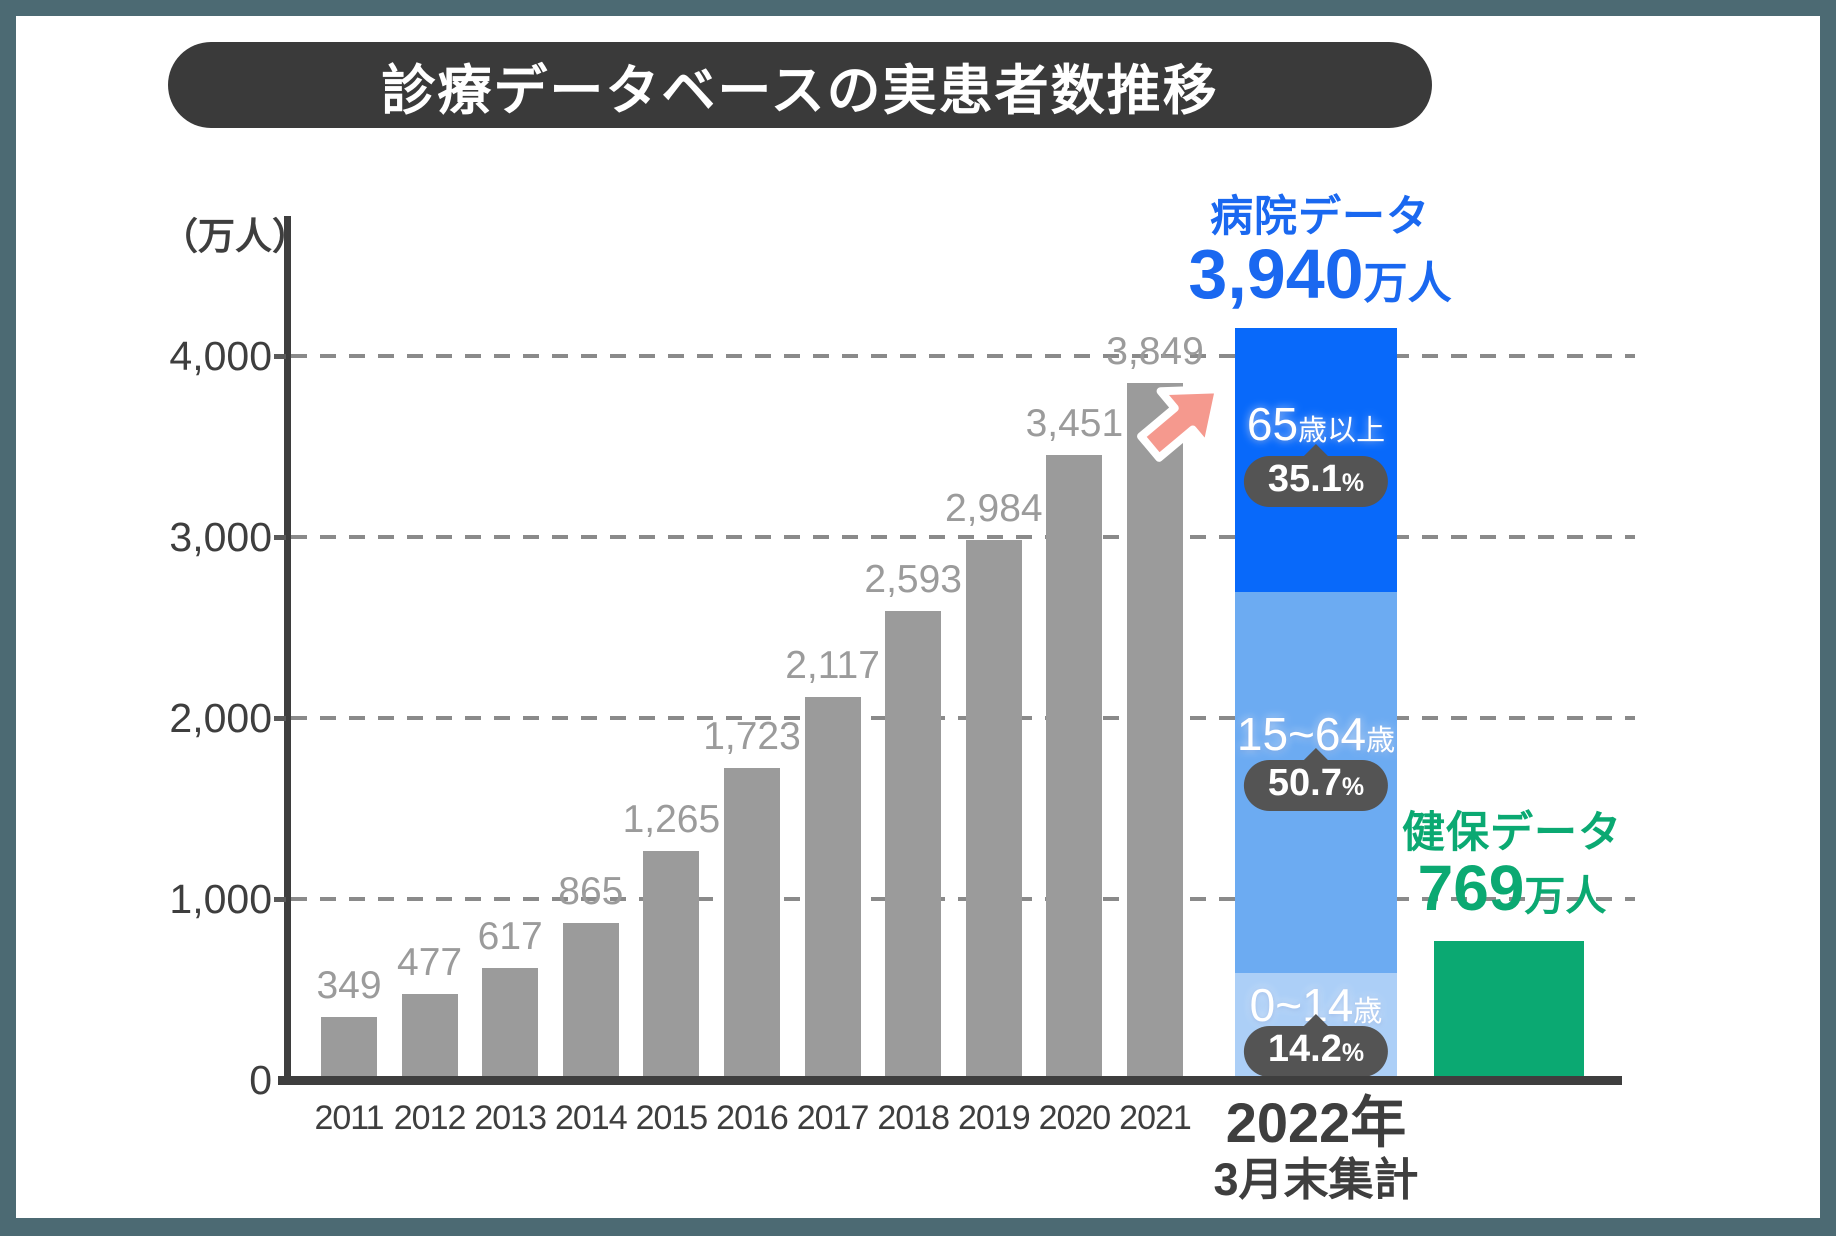  Describe the element at coordinates (1184, 416) in the screenshot. I see `growth-arrow-icon` at that location.